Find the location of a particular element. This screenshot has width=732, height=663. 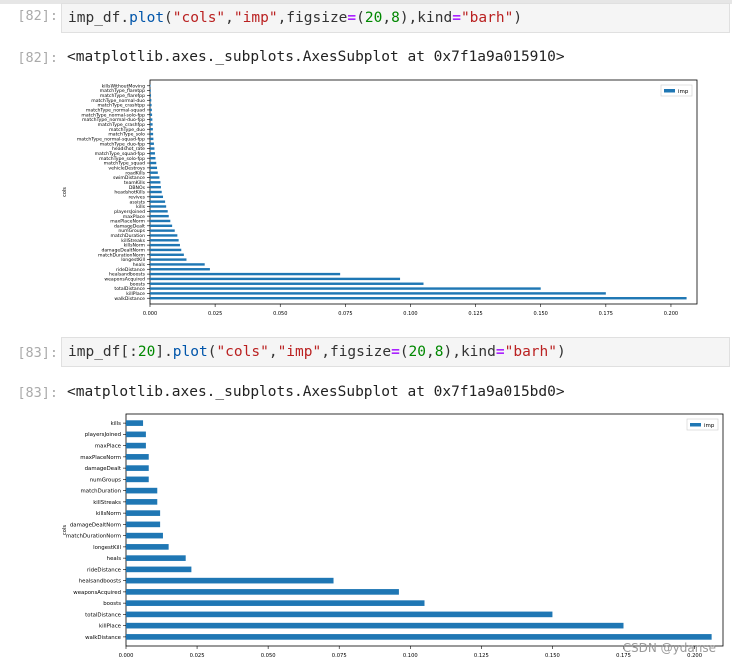

code-token: "imp" is located at coordinates (255, 18).